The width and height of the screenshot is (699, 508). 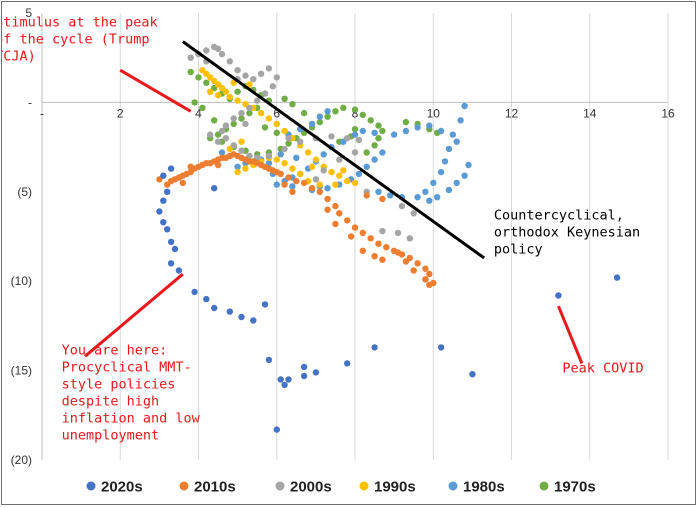 What do you see at coordinates (434, 113) in the screenshot?
I see `x-tick-label: 10` at bounding box center [434, 113].